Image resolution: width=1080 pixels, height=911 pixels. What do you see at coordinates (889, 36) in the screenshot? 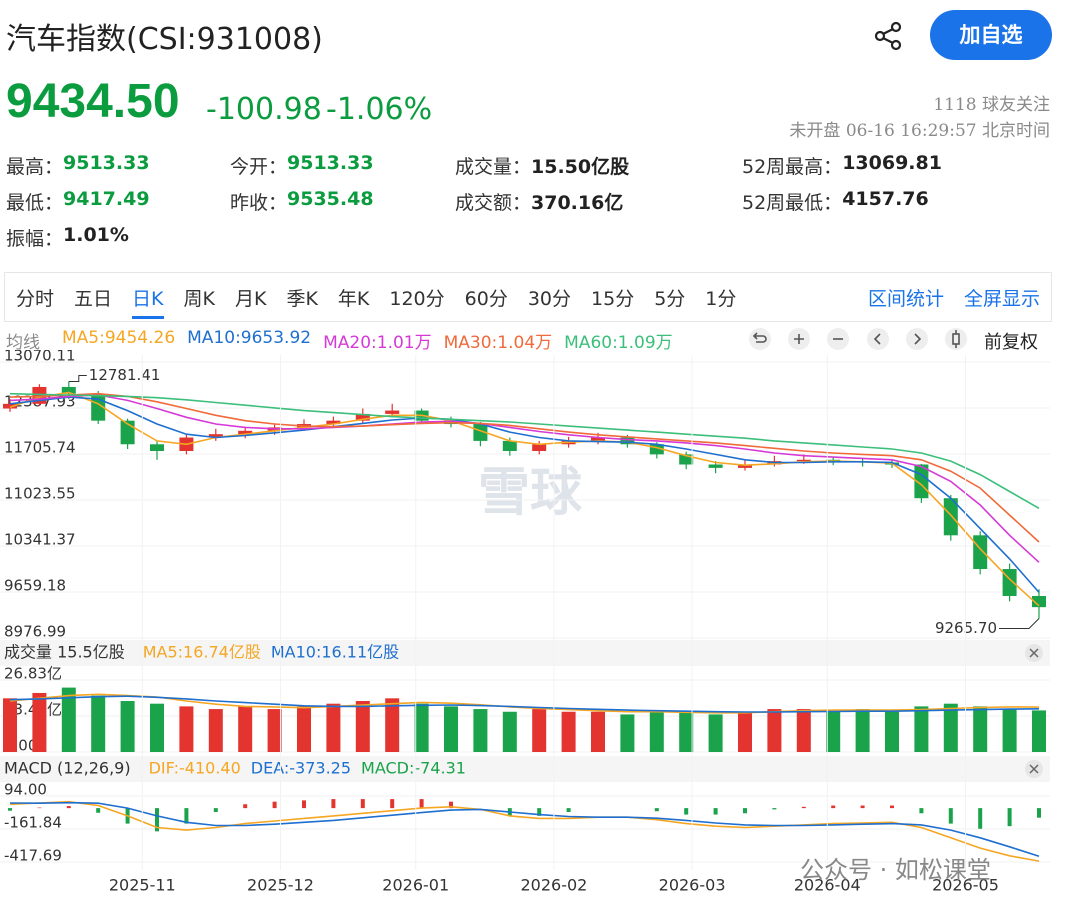
I see `share-icon` at bounding box center [889, 36].